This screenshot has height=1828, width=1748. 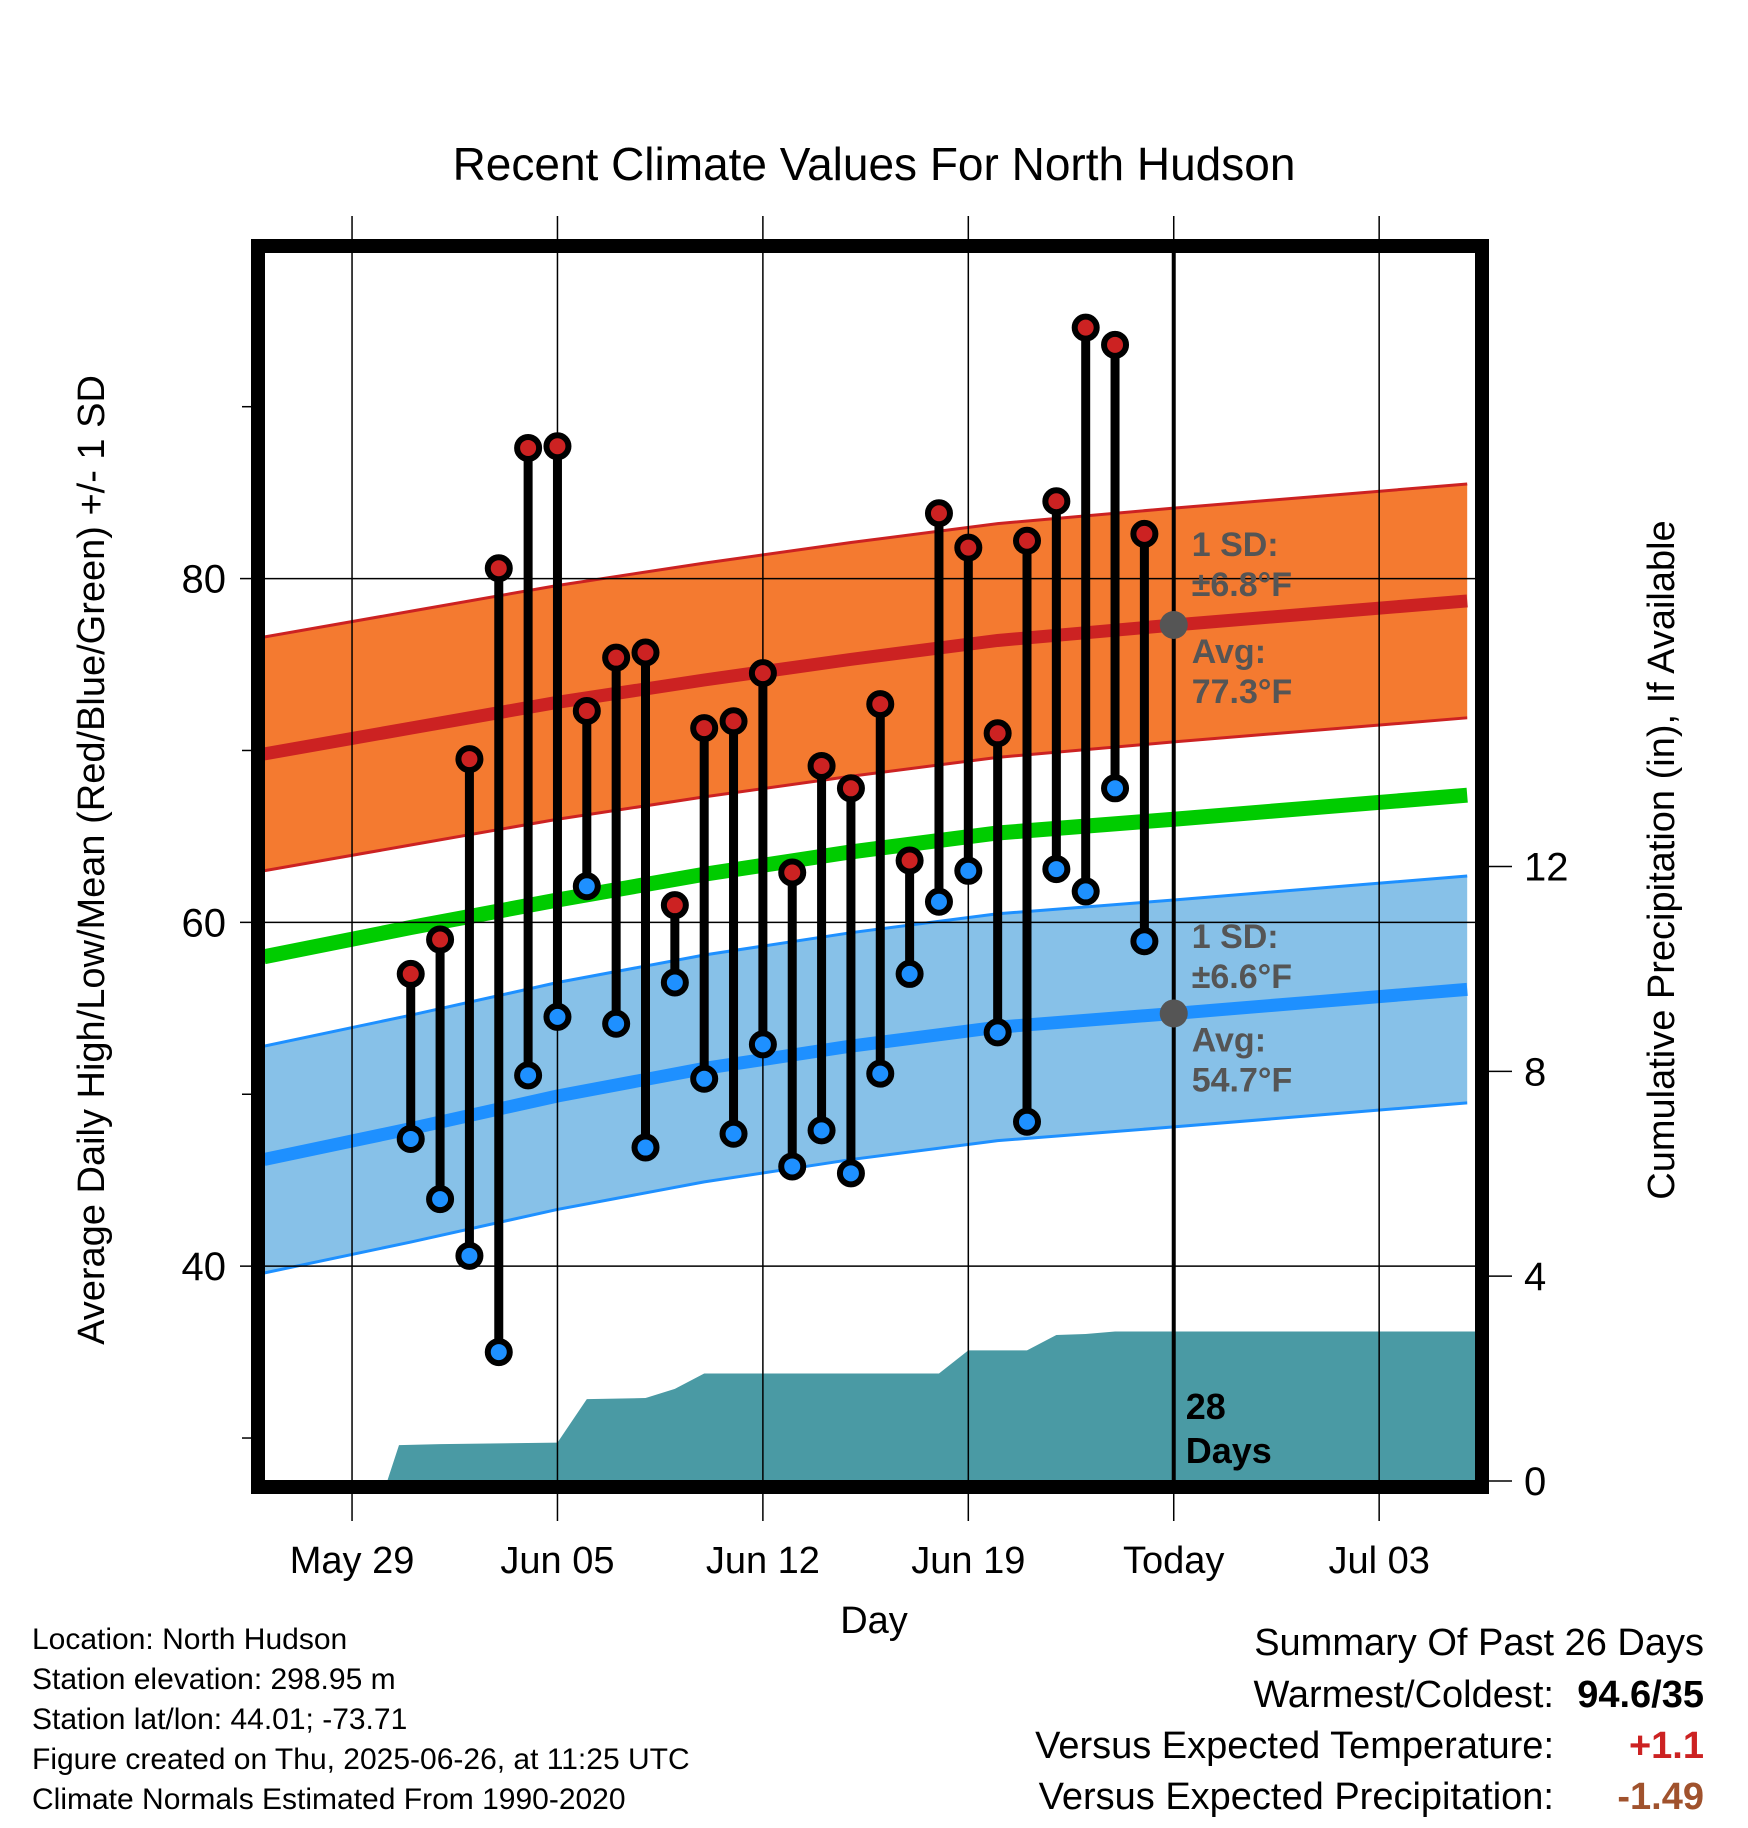 I want to click on x-tick-label: May 29, so click(x=352, y=1561).